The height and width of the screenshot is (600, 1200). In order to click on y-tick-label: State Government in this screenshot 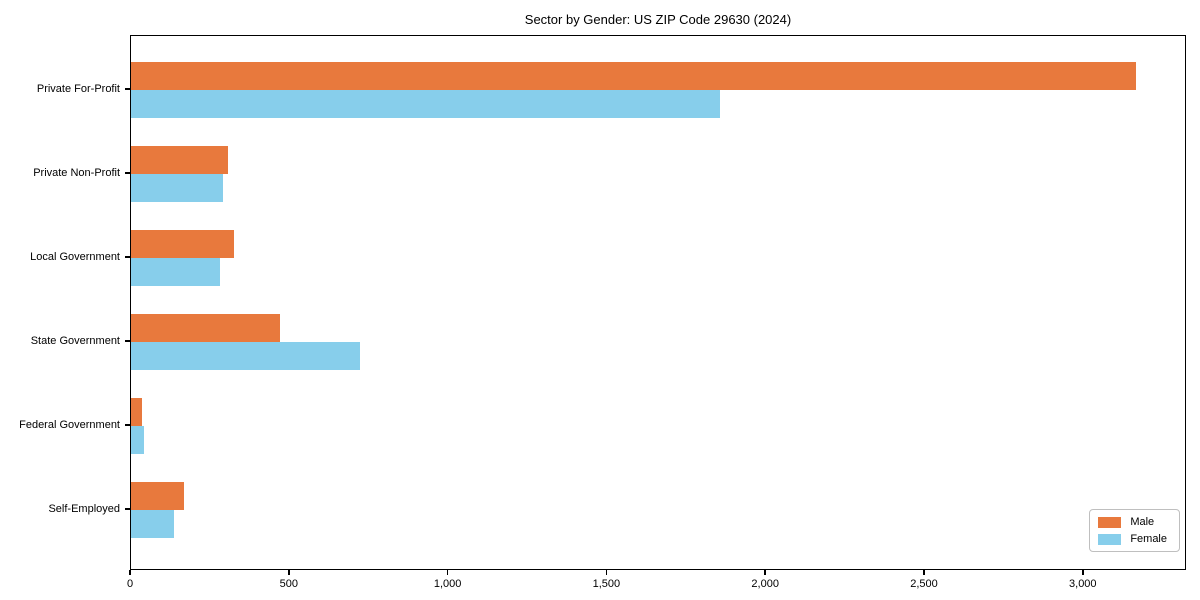, I will do `click(75, 341)`.